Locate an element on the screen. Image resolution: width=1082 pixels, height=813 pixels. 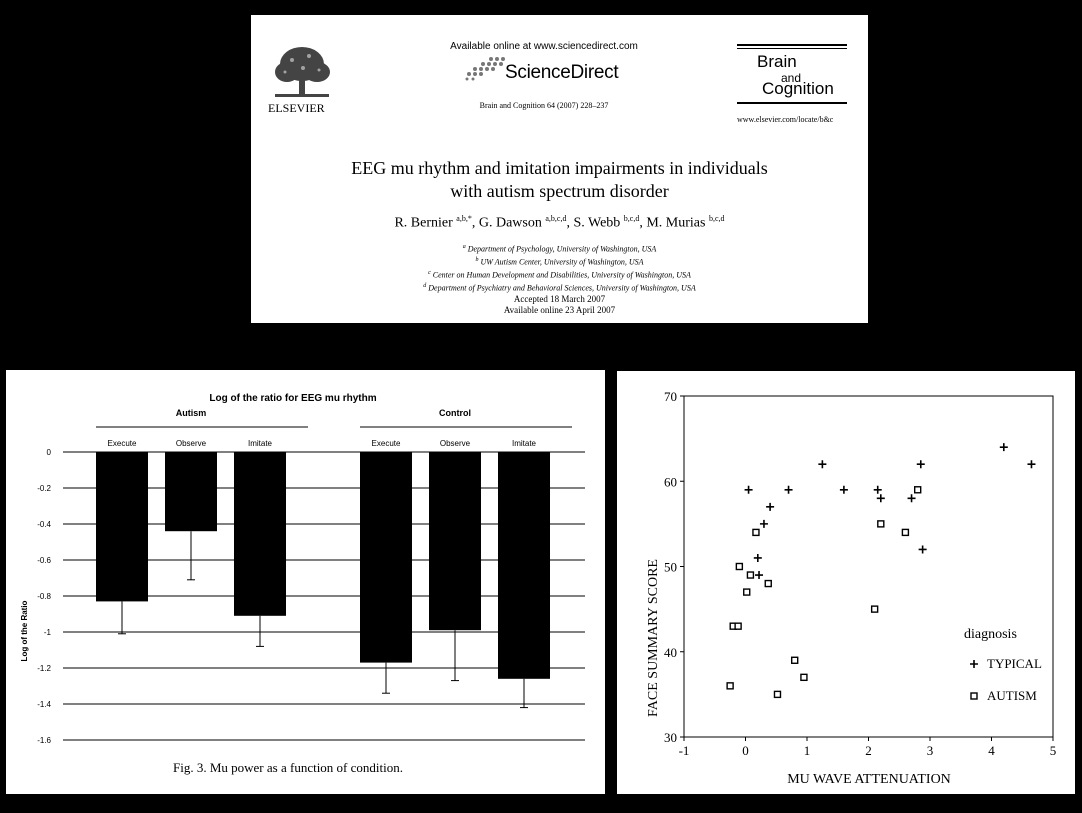
category-label: Observe is located at coordinates (191, 443).